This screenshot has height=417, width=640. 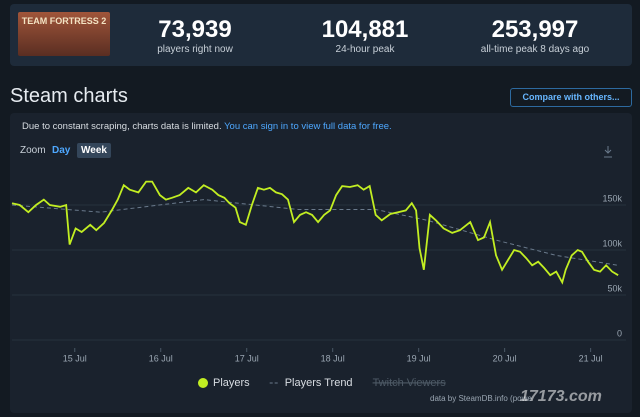 What do you see at coordinates (561, 396) in the screenshot?
I see `watermark: 17173.com` at bounding box center [561, 396].